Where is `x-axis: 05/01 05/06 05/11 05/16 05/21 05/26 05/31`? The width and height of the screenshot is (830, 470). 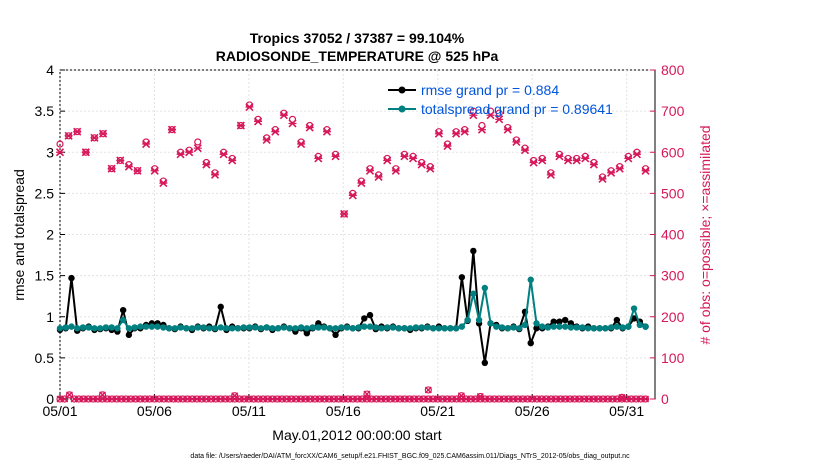 x-axis: 05/01 05/06 05/11 05/16 05/21 05/26 05/31 is located at coordinates (343, 406).